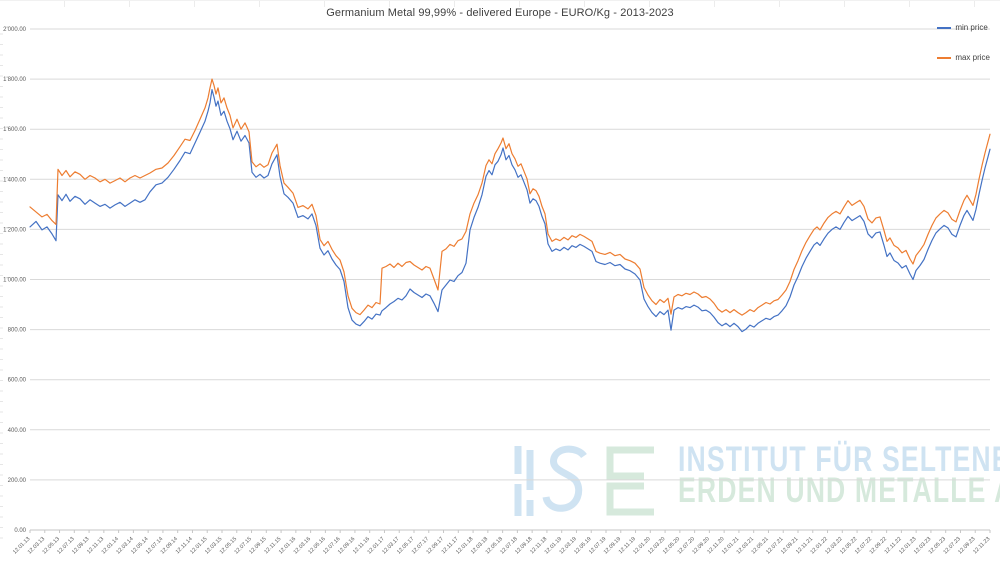 This screenshot has width=1000, height=565. I want to click on ise-logo, so click(584, 480).